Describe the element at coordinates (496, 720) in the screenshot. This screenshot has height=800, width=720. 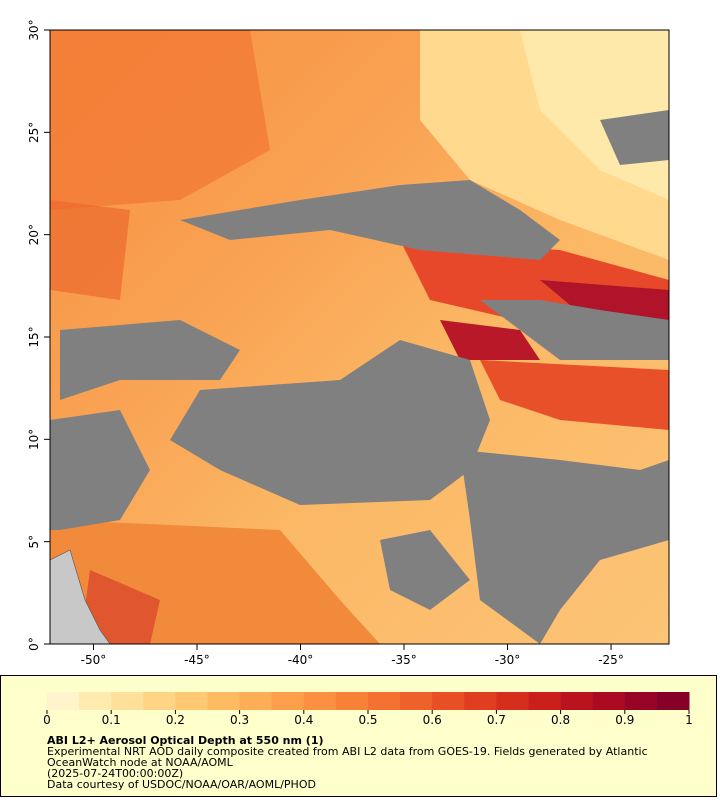
I see `colorbar-tick-label: 0.7` at that location.